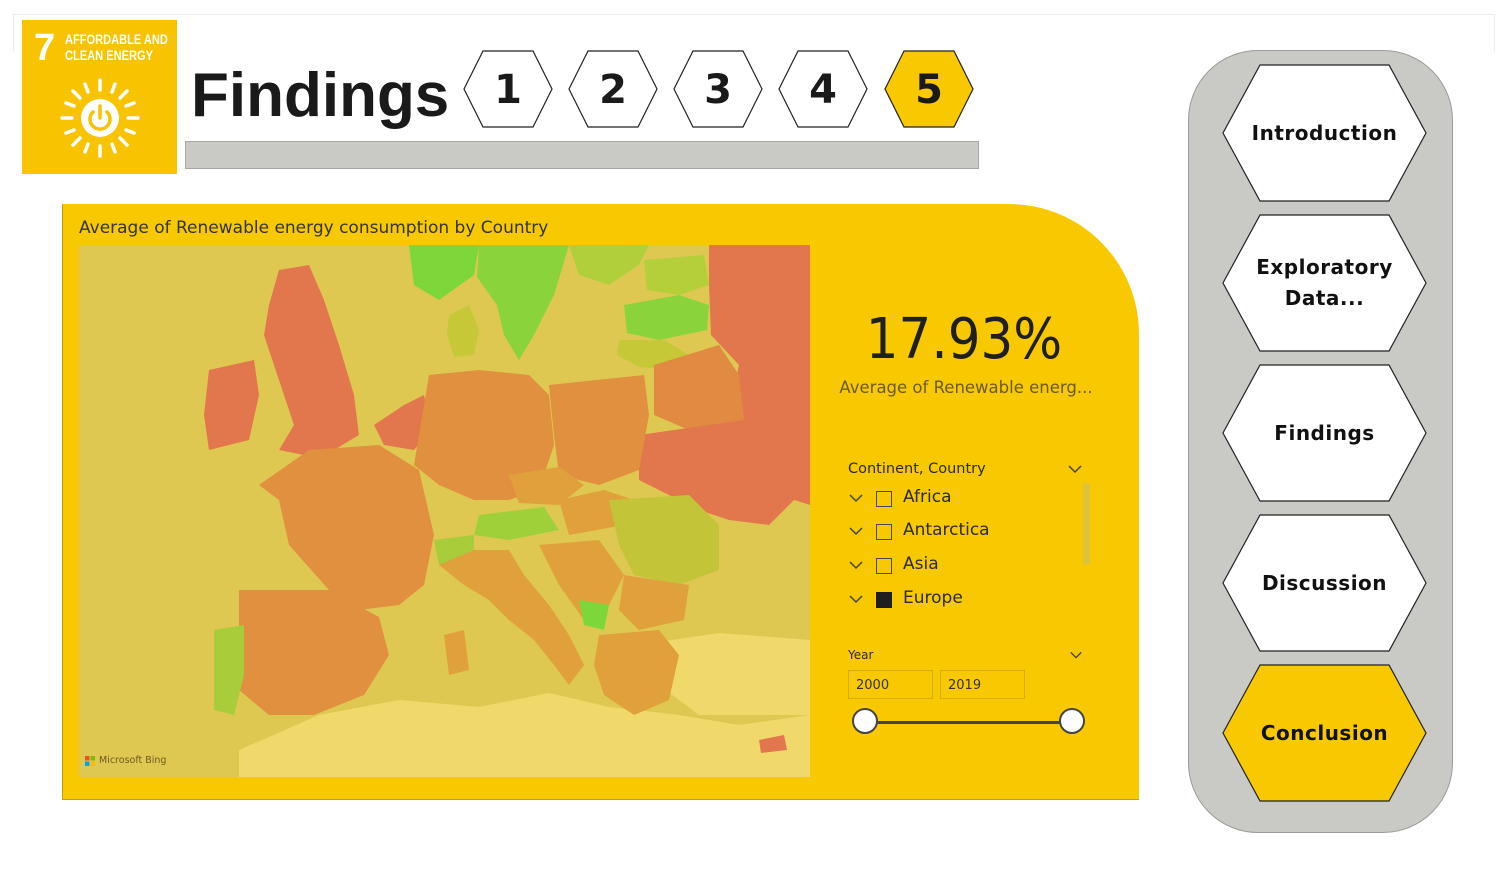 Image resolution: width=1512 pixels, height=871 pixels. What do you see at coordinates (921, 564) in the screenshot?
I see `slicer-item-label: Asia` at bounding box center [921, 564].